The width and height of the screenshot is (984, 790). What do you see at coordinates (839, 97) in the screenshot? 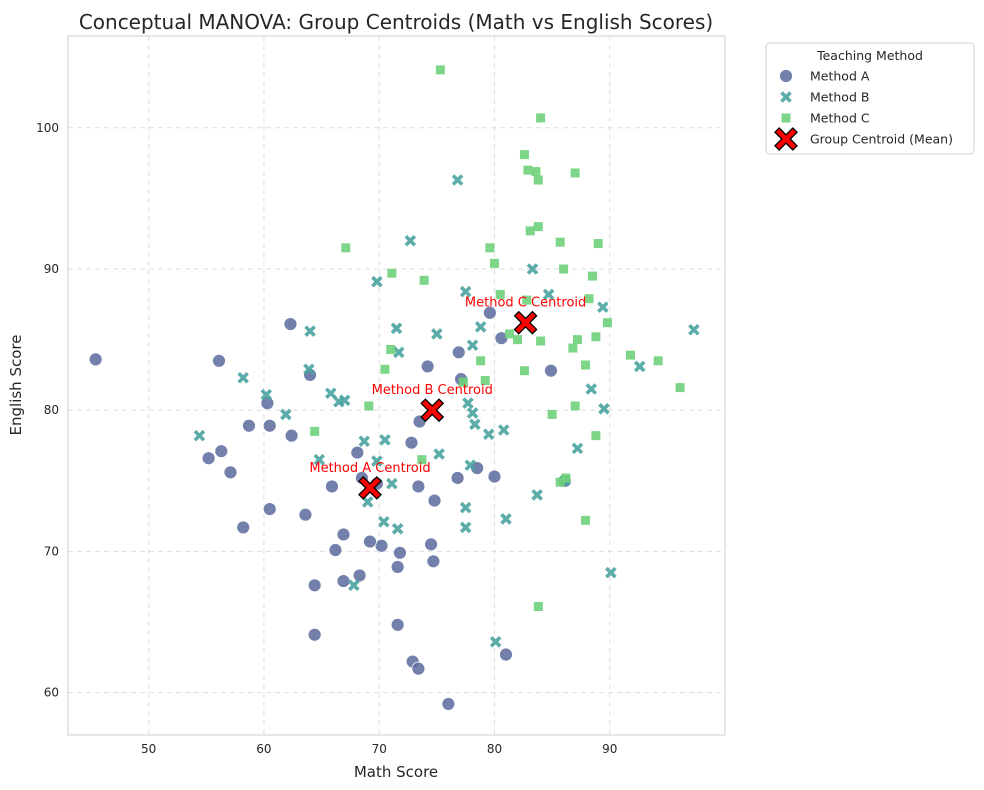
I see `legend-label: Method B` at bounding box center [839, 97].